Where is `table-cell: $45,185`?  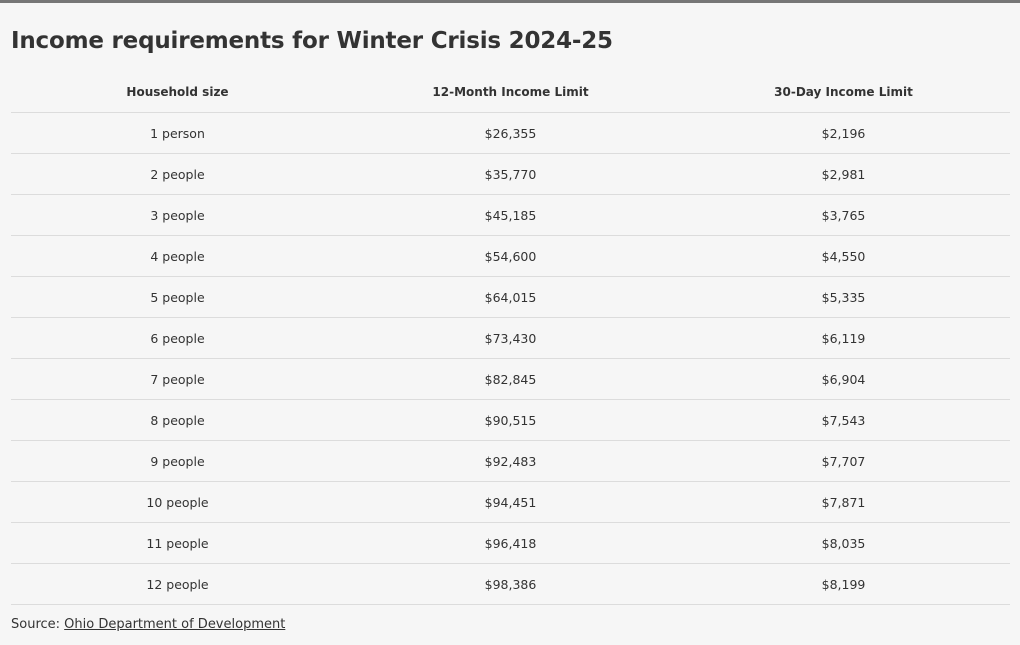 table-cell: $45,185 is located at coordinates (510, 215).